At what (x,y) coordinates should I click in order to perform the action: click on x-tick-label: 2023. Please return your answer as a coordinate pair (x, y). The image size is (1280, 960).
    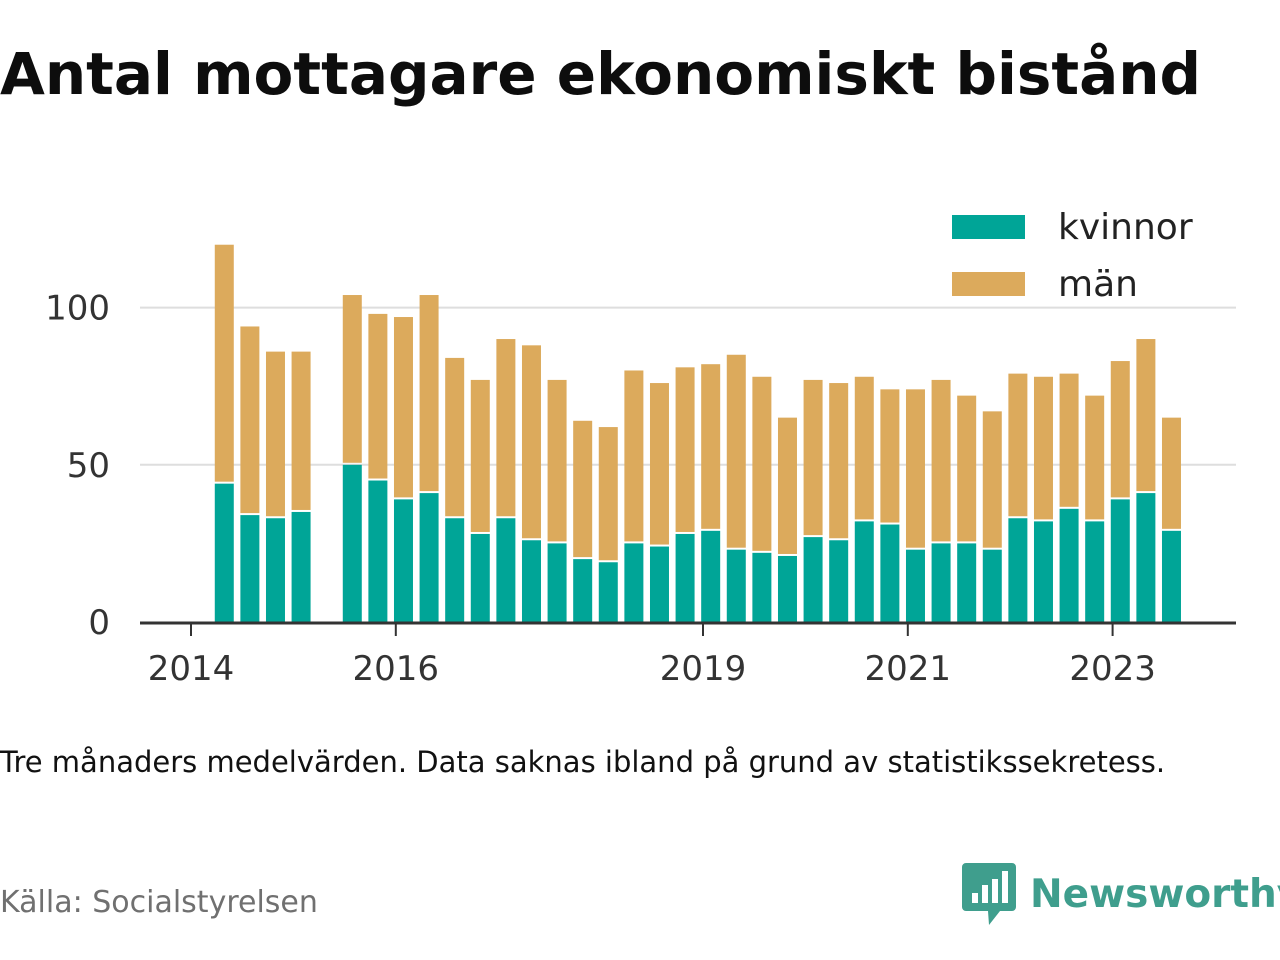
    Looking at the image, I should click on (1112, 669).